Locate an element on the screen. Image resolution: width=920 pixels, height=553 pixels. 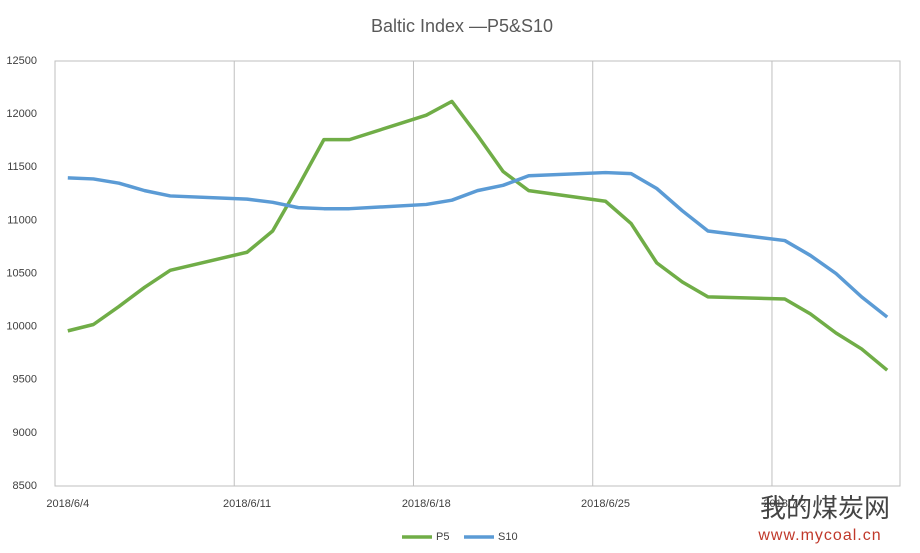
y-tick-label: 12500 is located at coordinates (21, 61).